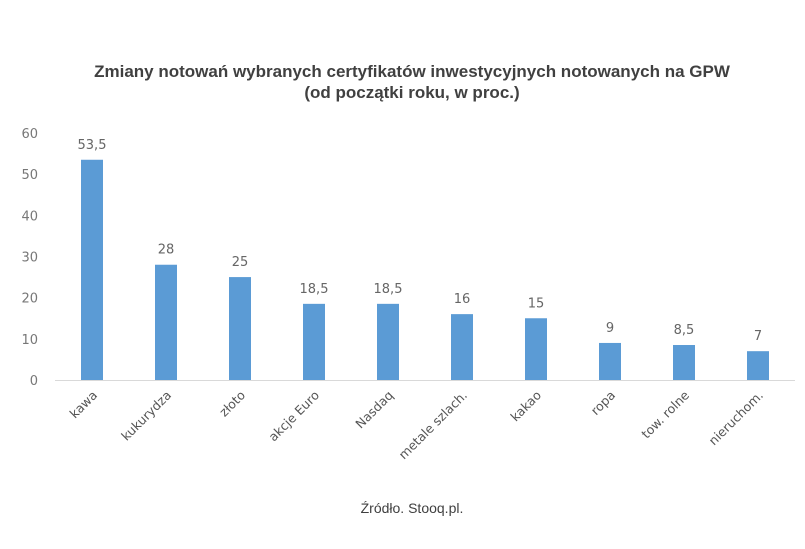  What do you see at coordinates (374, 410) in the screenshot?
I see `x-tick-label: Nasdaq` at bounding box center [374, 410].